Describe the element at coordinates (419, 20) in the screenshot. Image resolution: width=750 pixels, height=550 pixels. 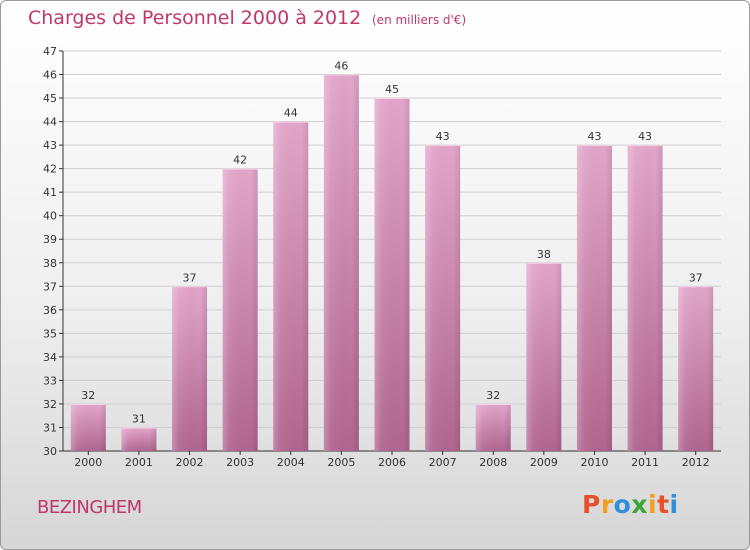
I see `chart-unit-note: (en milliers d'€)` at that location.